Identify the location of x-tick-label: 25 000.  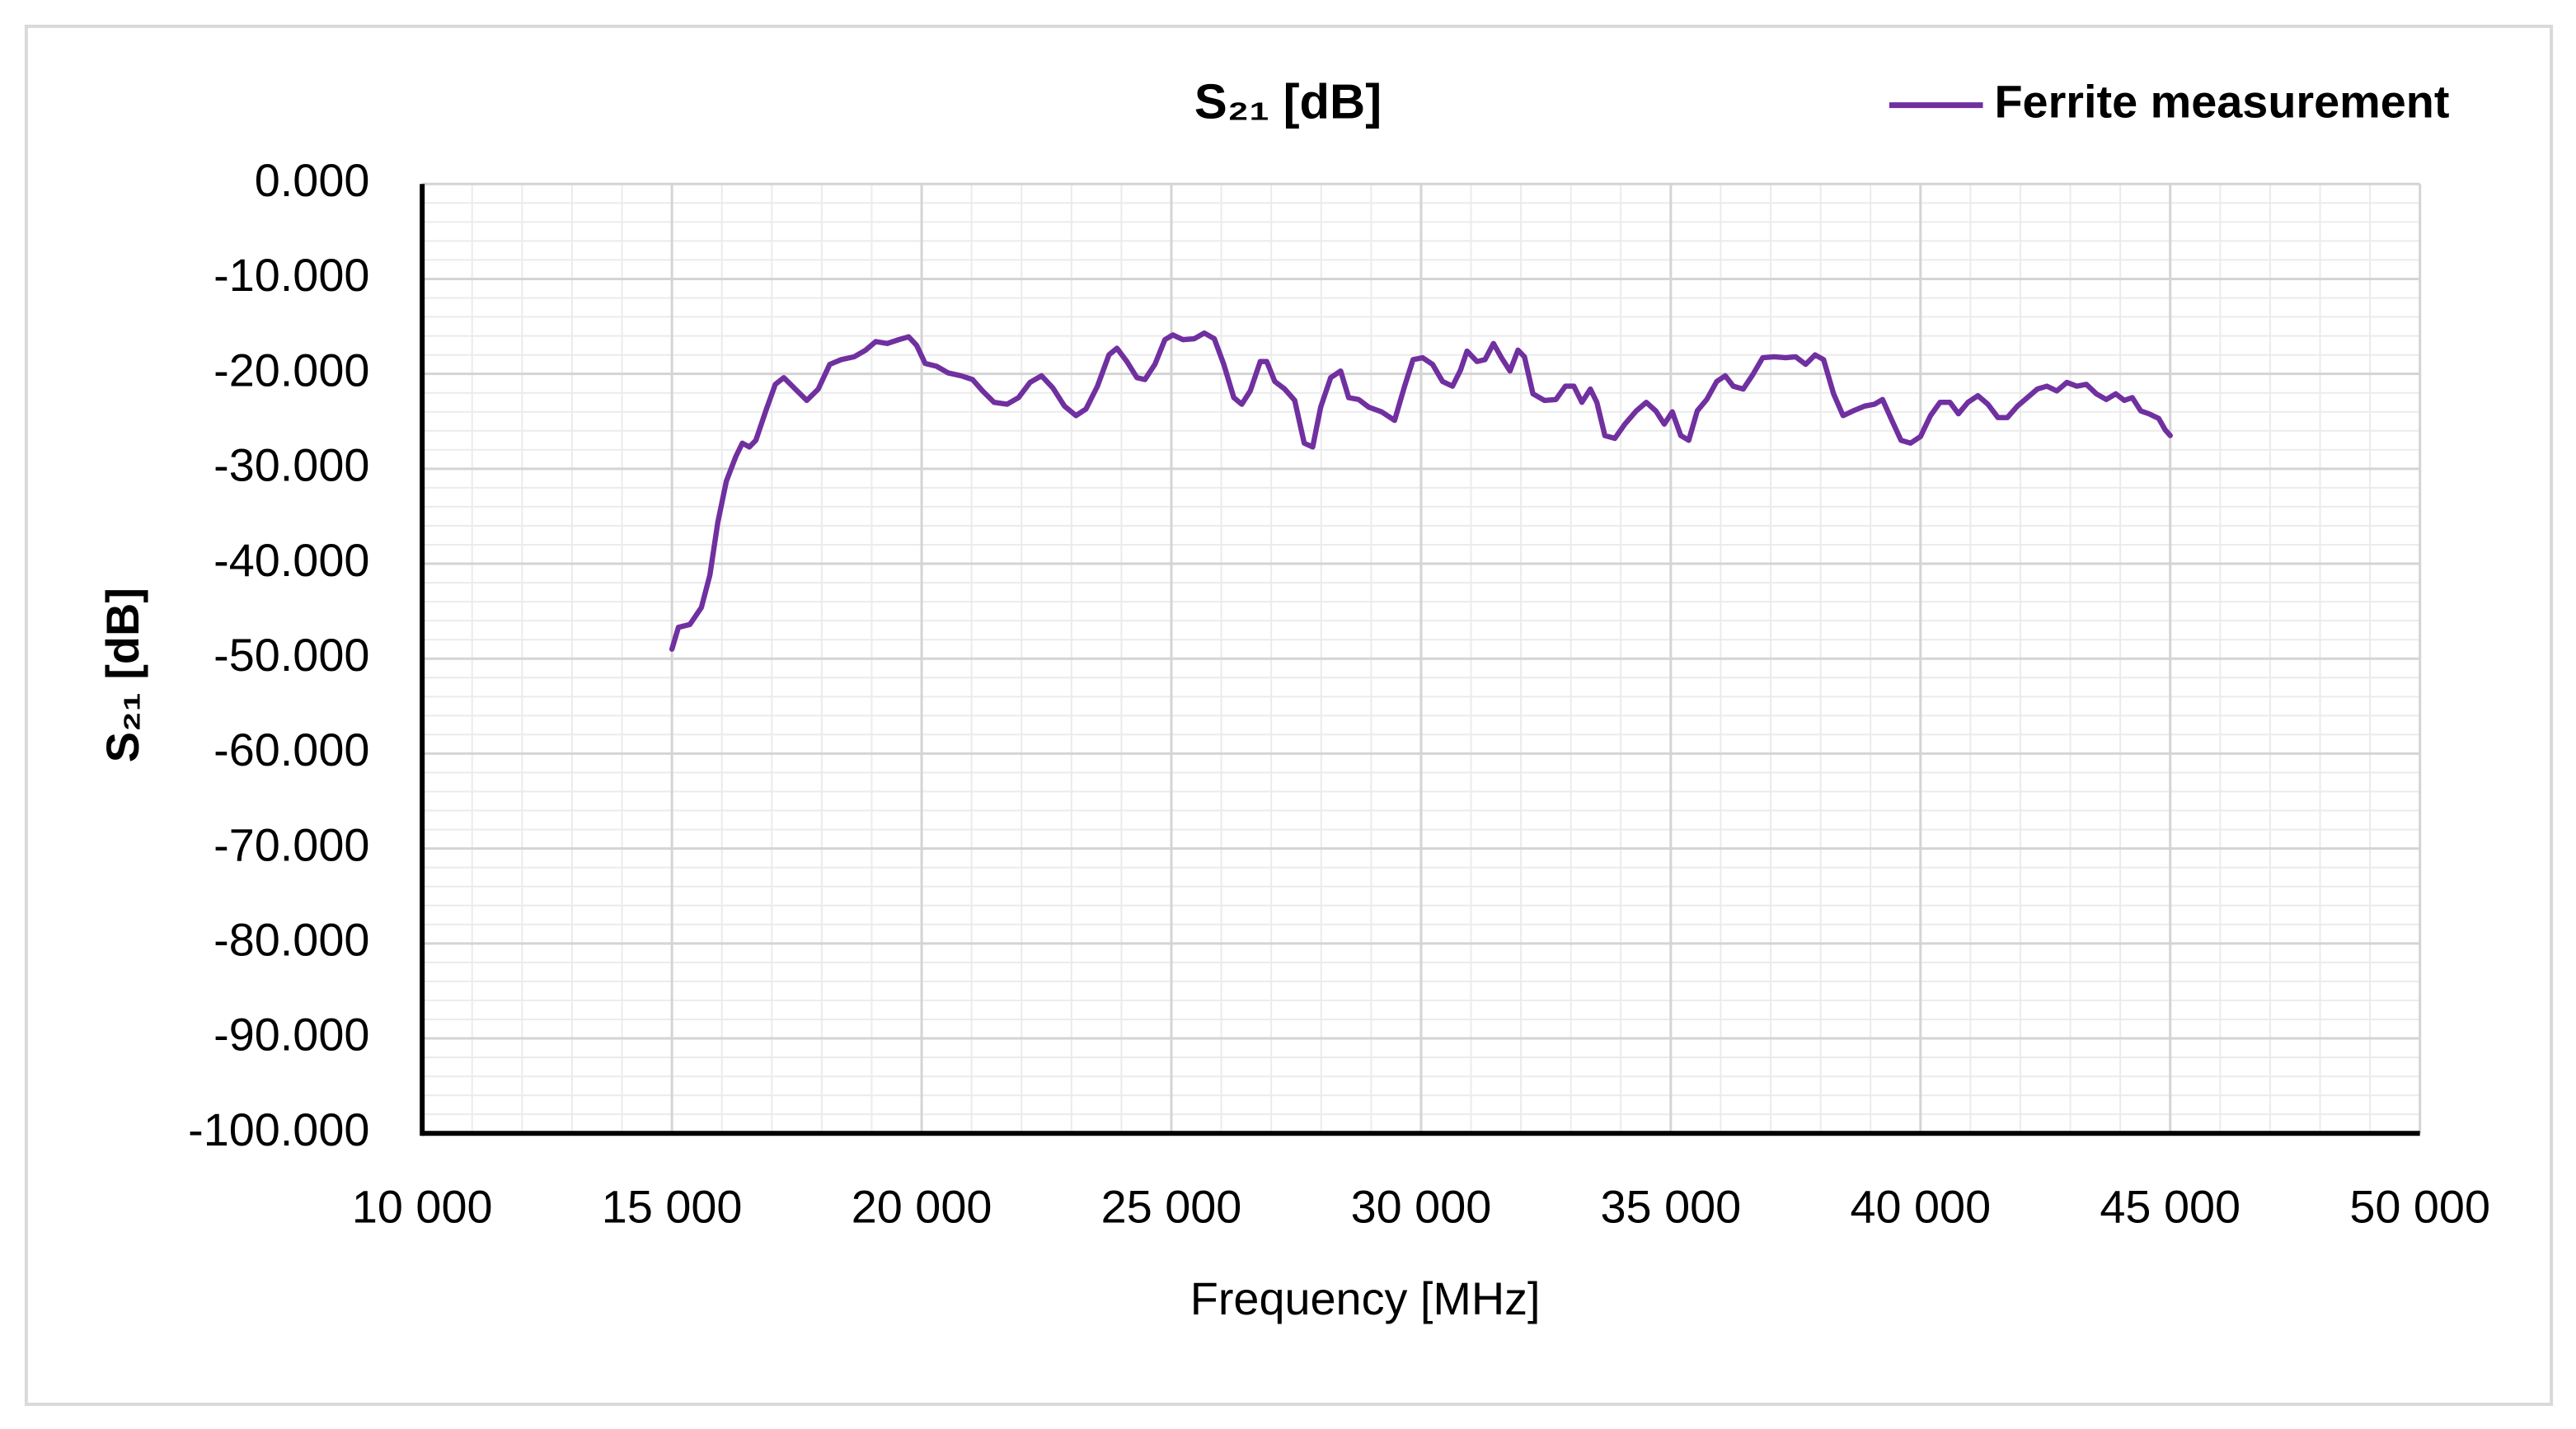
(1172, 1207).